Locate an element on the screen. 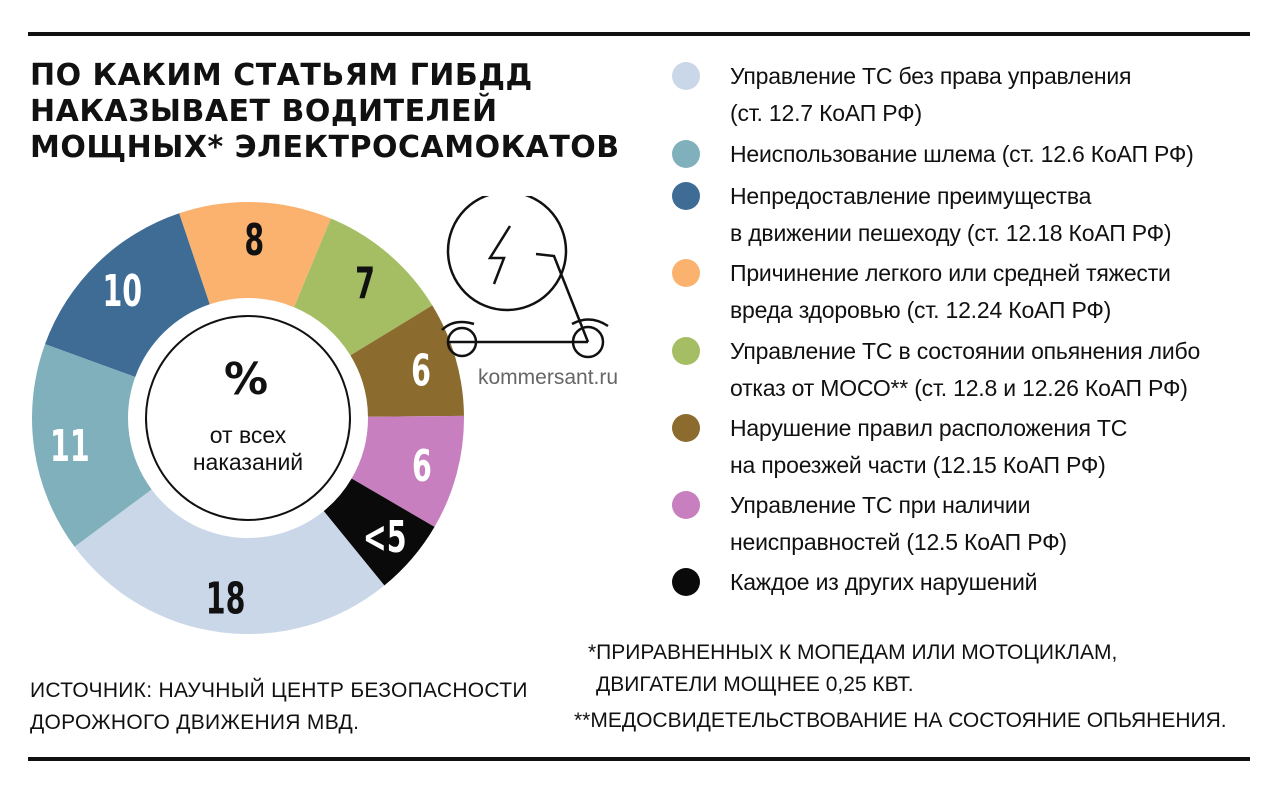  title-line: наказывает водителей is located at coordinates (264, 111).